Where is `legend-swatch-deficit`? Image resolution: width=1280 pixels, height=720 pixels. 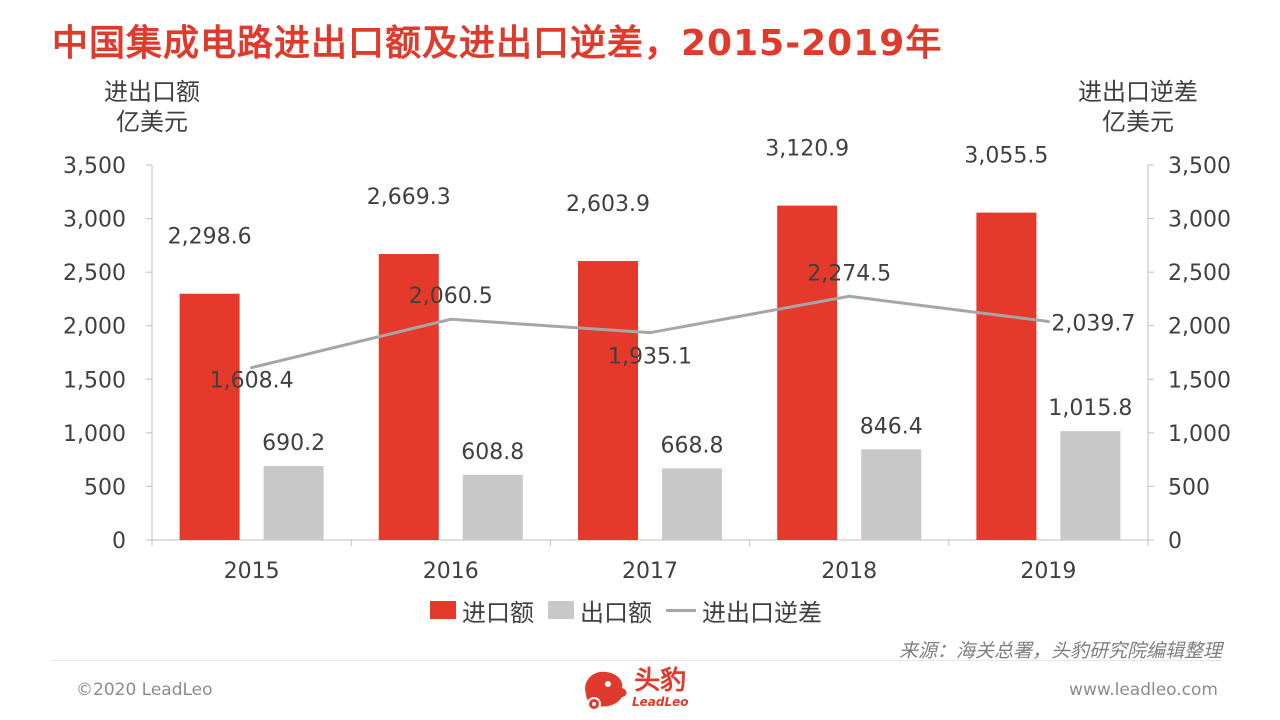
legend-swatch-deficit is located at coordinates (681, 610).